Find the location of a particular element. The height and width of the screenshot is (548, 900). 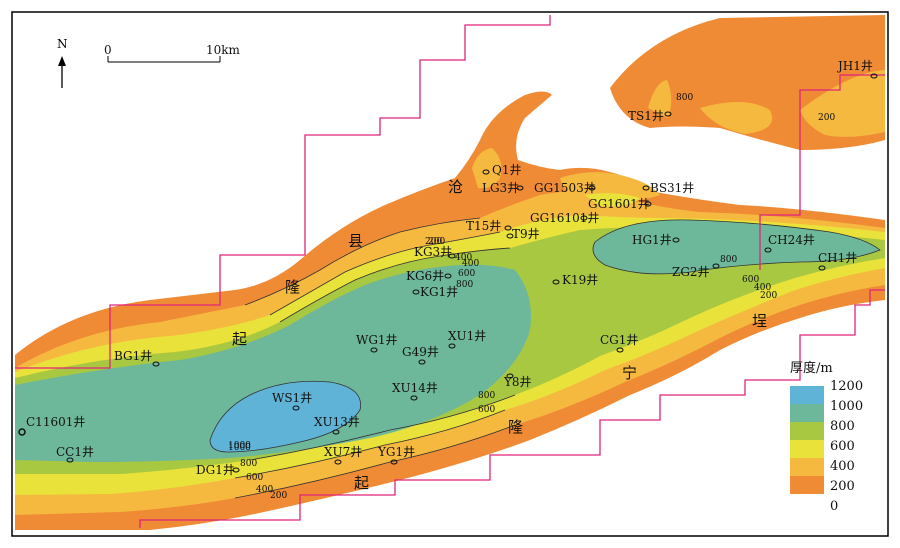

legend-item: 600 is located at coordinates (822, 448).